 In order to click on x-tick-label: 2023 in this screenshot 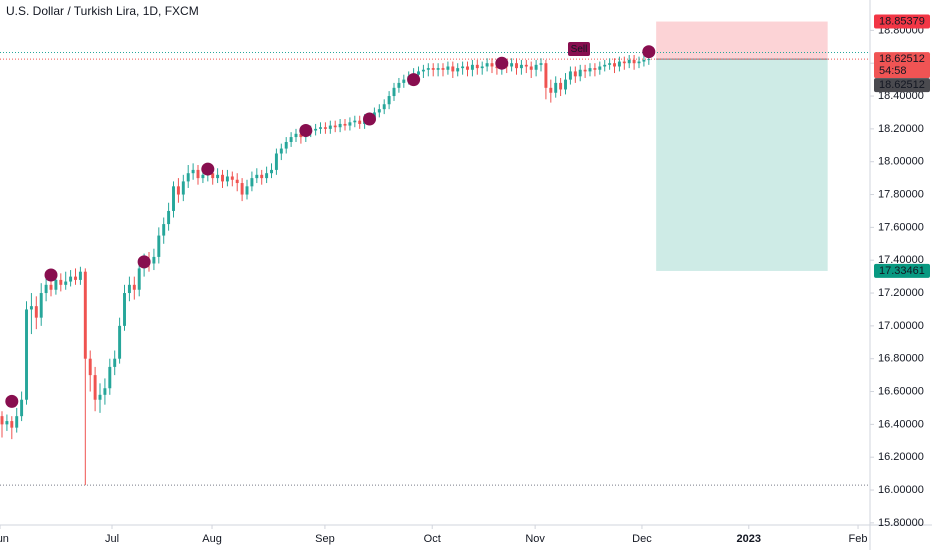, I will do `click(749, 539)`.